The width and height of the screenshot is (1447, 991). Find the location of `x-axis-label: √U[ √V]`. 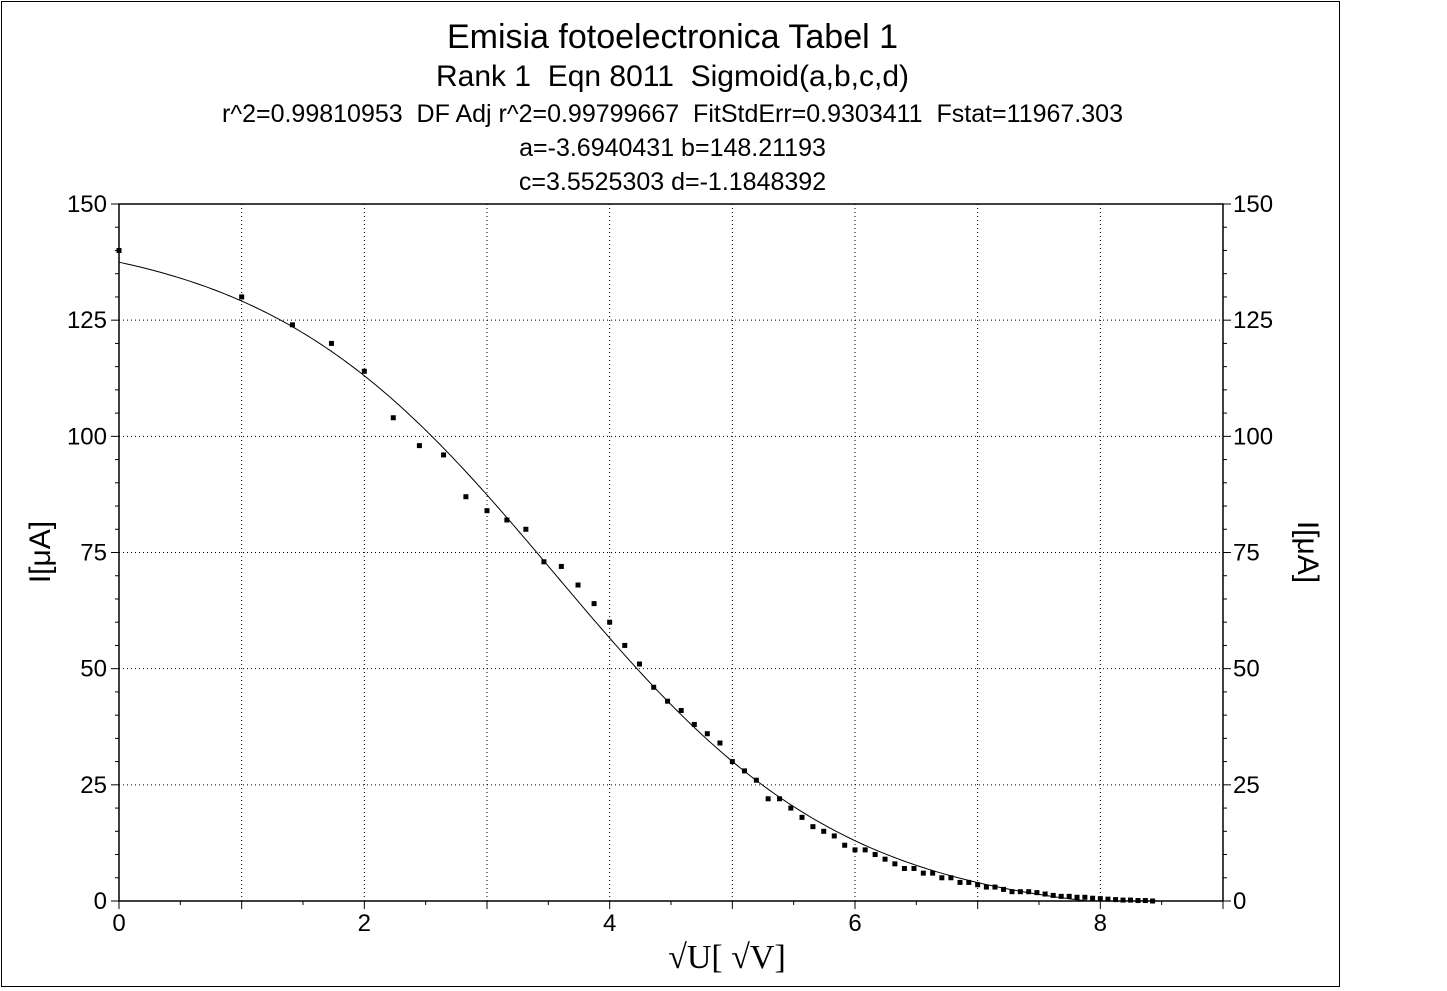

x-axis-label: √U[ √V] is located at coordinates (727, 957).